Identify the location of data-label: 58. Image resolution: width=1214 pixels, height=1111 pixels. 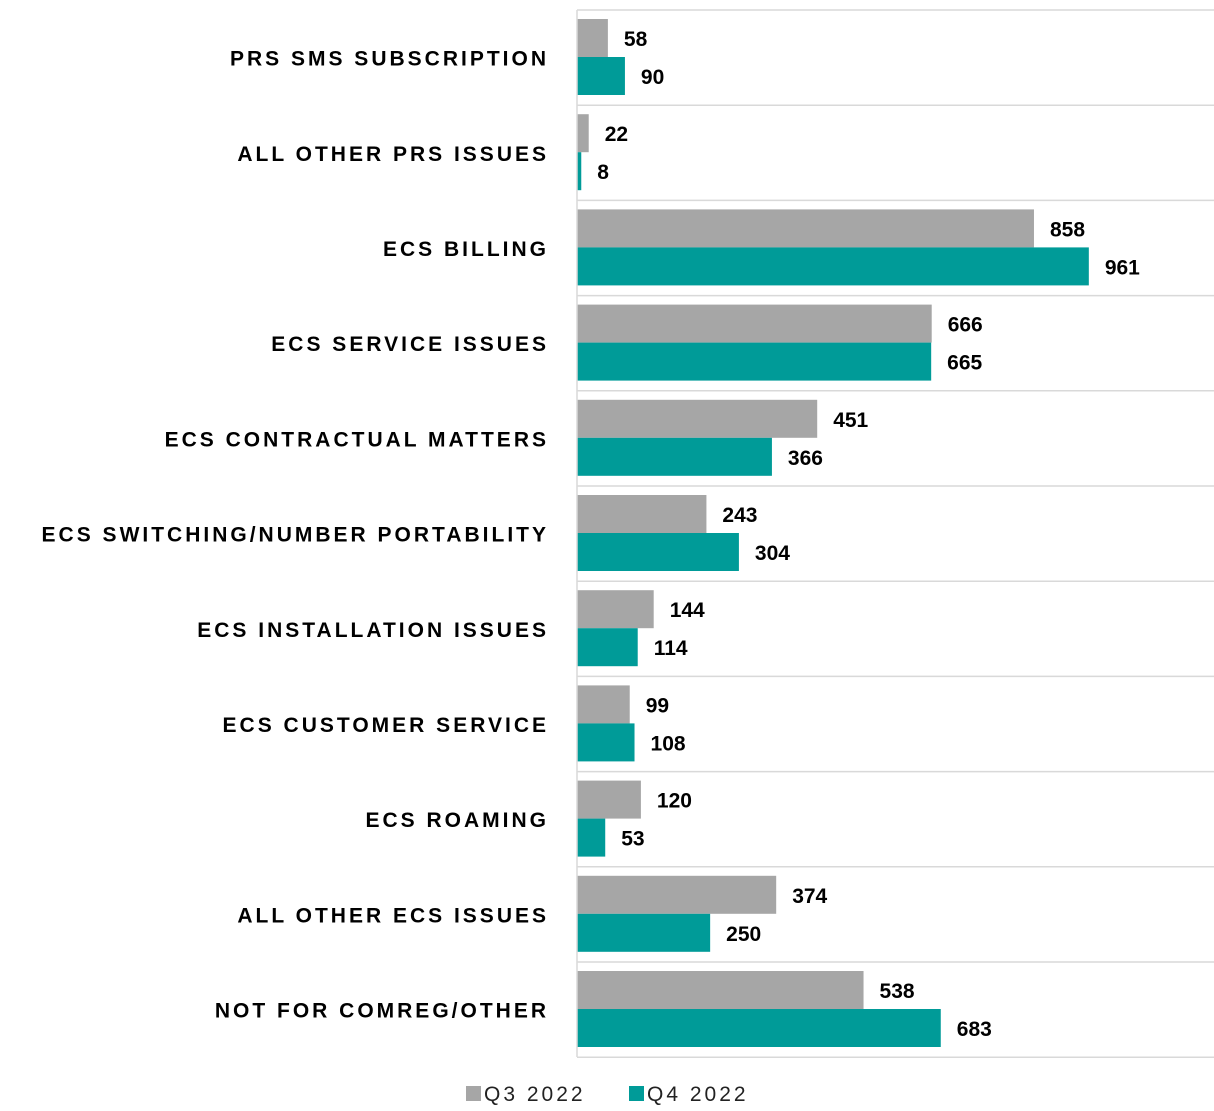
(636, 39).